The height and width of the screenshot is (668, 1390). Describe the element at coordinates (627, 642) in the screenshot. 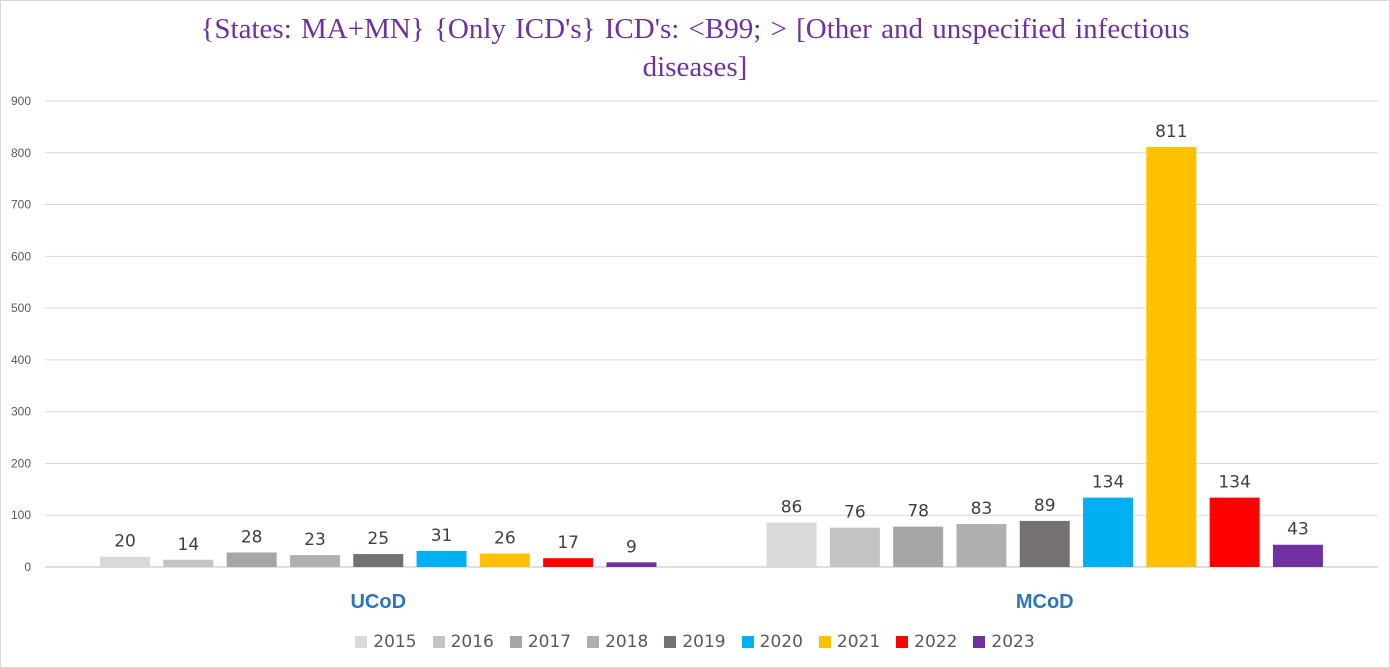

I see `legend-label: 2018` at that location.